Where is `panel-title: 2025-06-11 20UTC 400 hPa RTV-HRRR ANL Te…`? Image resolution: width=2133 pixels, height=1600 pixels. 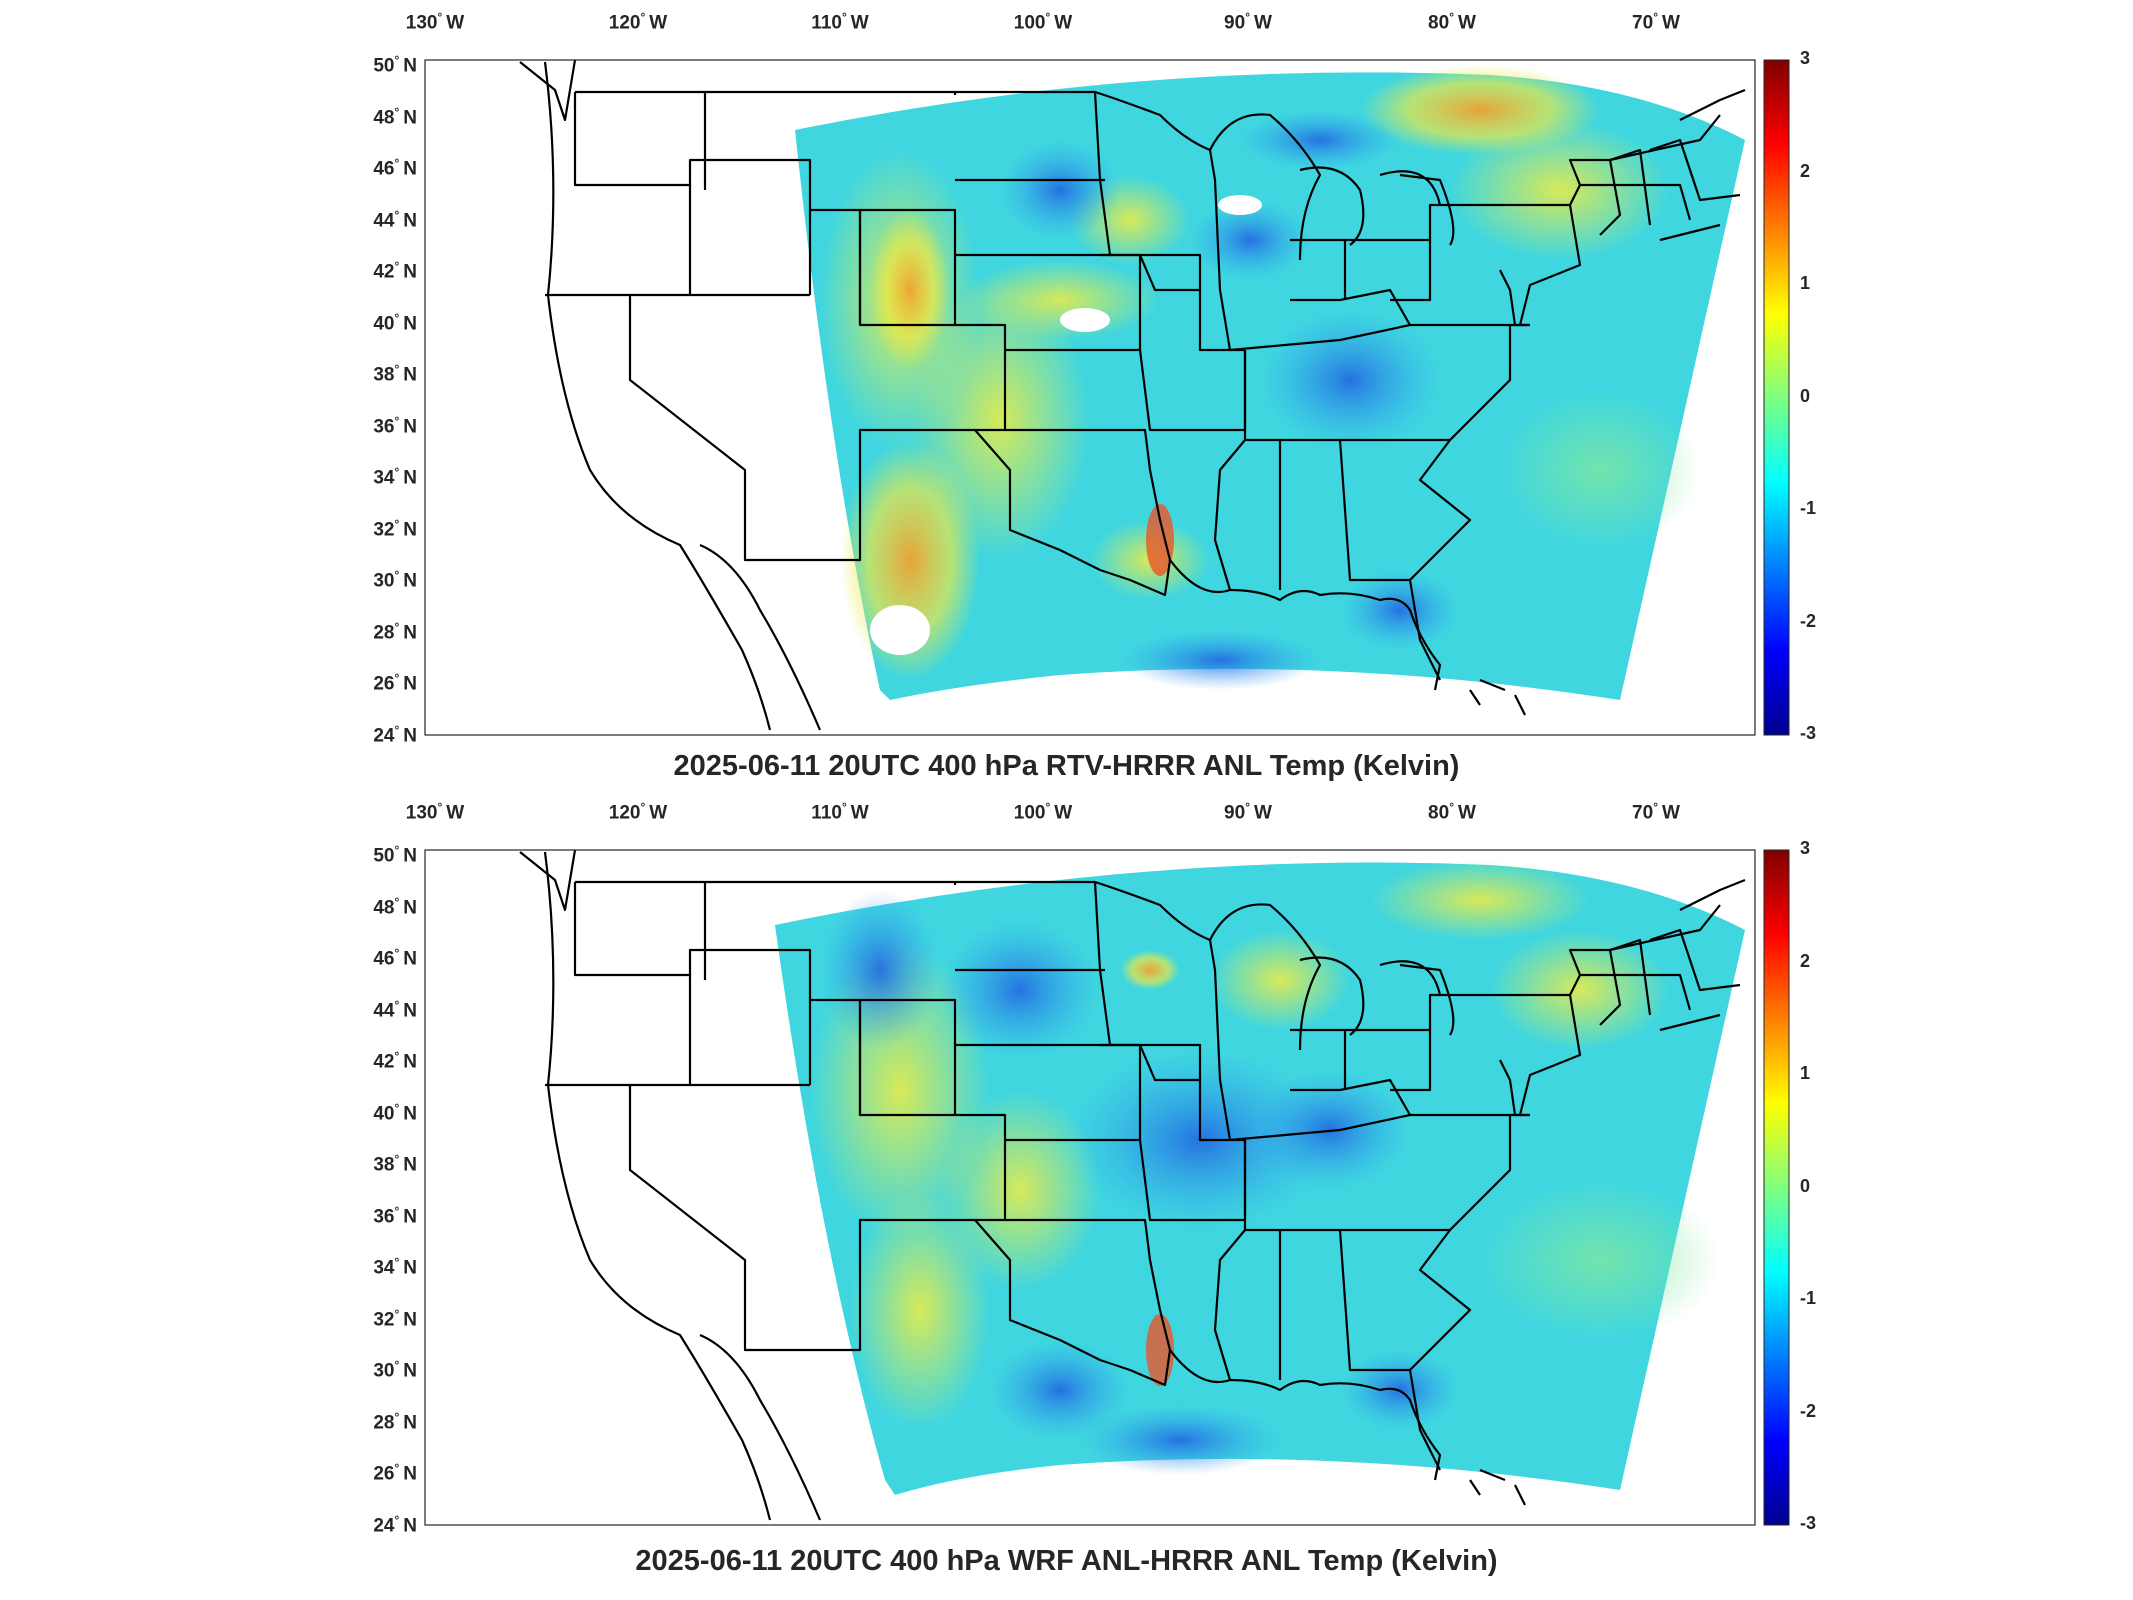
panel-title: 2025-06-11 20UTC 400 hPa RTV-HRRR ANL Te… is located at coordinates (1066, 766).